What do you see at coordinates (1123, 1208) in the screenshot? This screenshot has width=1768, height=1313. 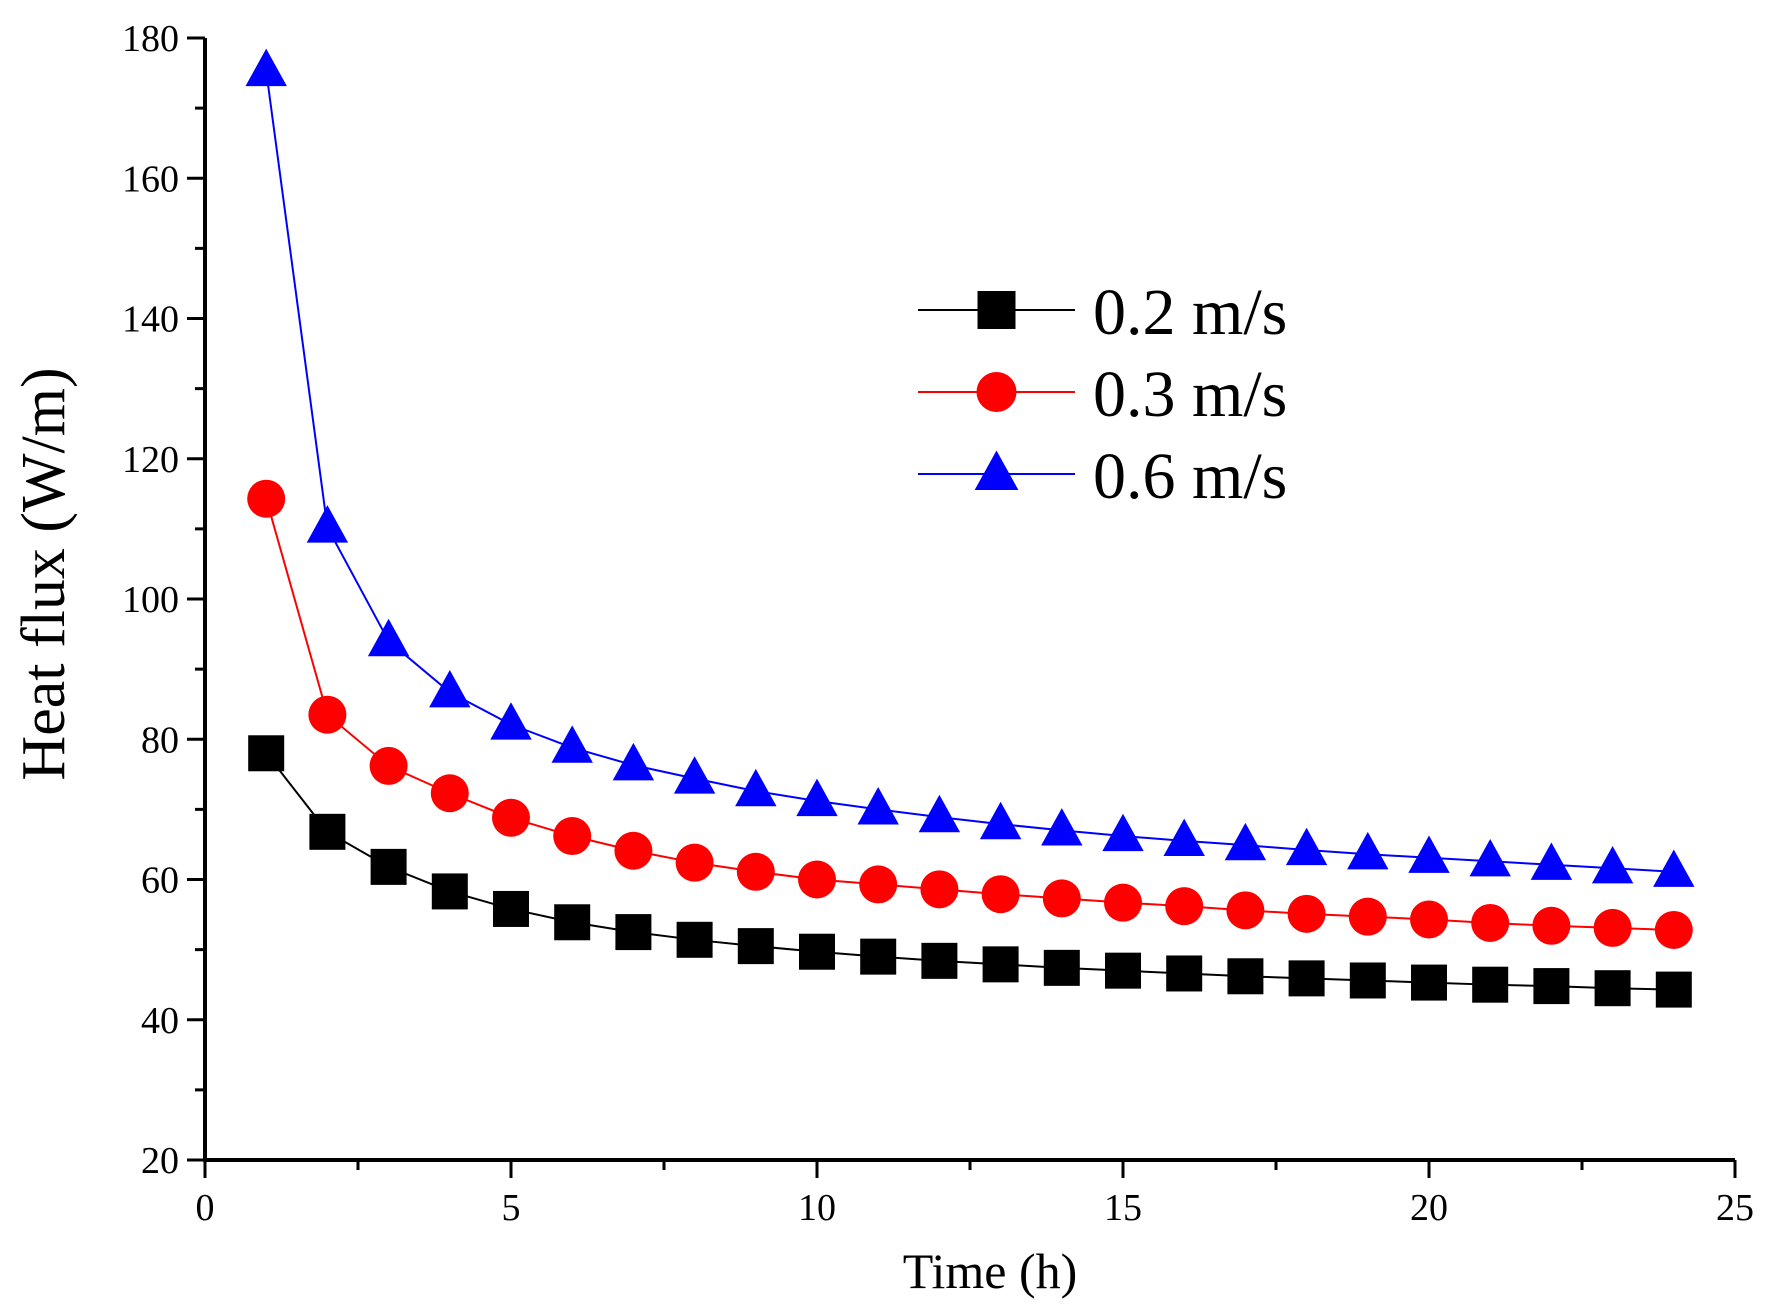 I see `x-tick-label: 15` at bounding box center [1123, 1208].